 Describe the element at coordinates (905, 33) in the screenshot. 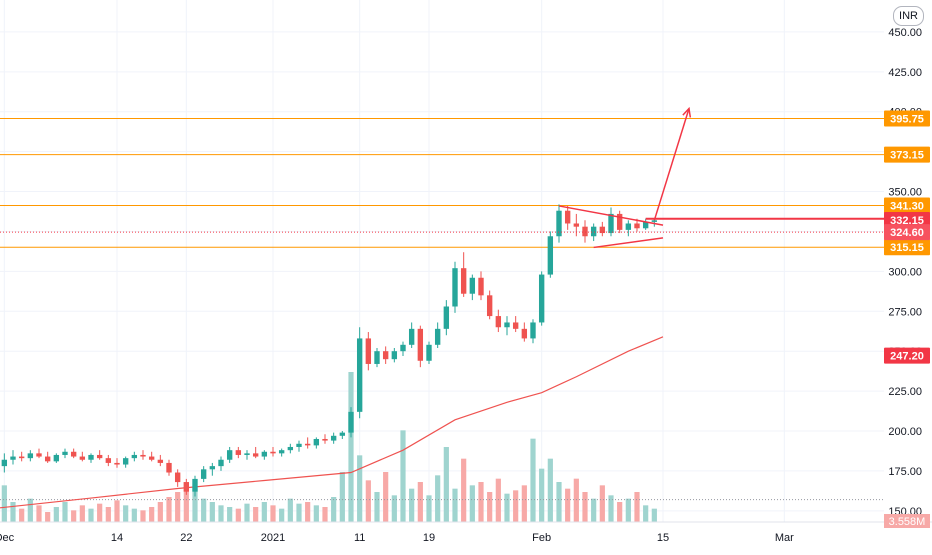

I see `price-axis-tick-label: 450.00` at that location.